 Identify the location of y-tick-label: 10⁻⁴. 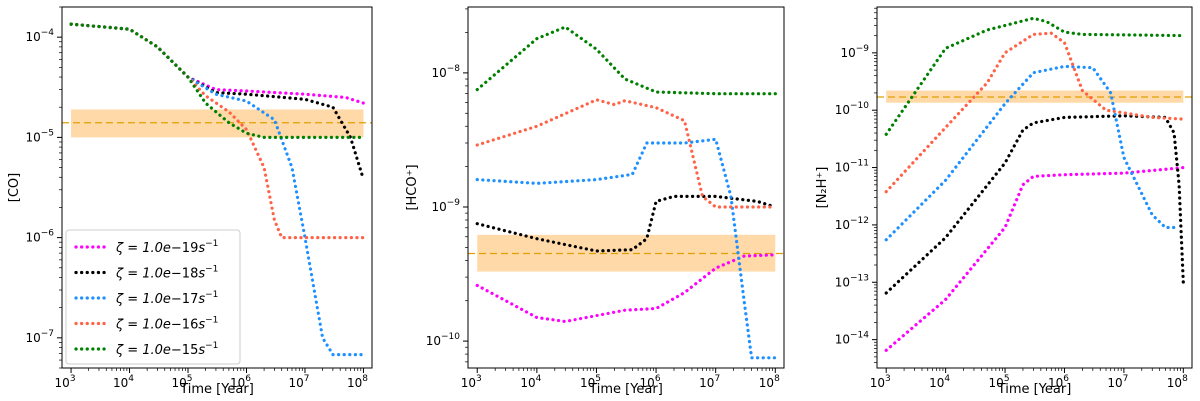
(39, 36).